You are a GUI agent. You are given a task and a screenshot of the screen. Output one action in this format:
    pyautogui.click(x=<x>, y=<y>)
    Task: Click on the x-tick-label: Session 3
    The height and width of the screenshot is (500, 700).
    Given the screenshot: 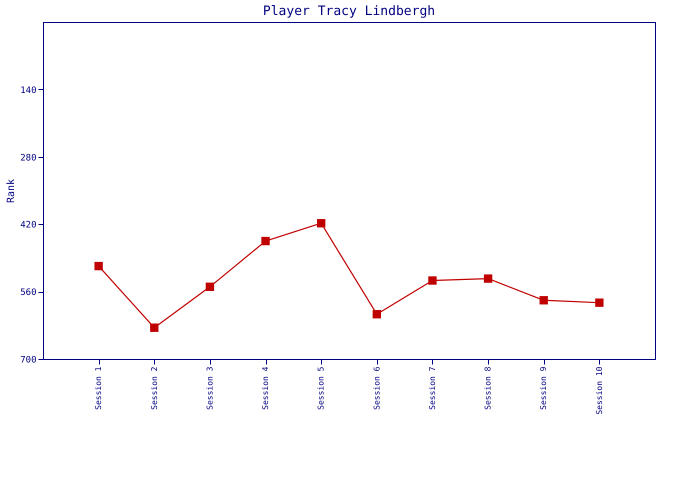 What is the action you would take?
    pyautogui.click(x=209, y=388)
    